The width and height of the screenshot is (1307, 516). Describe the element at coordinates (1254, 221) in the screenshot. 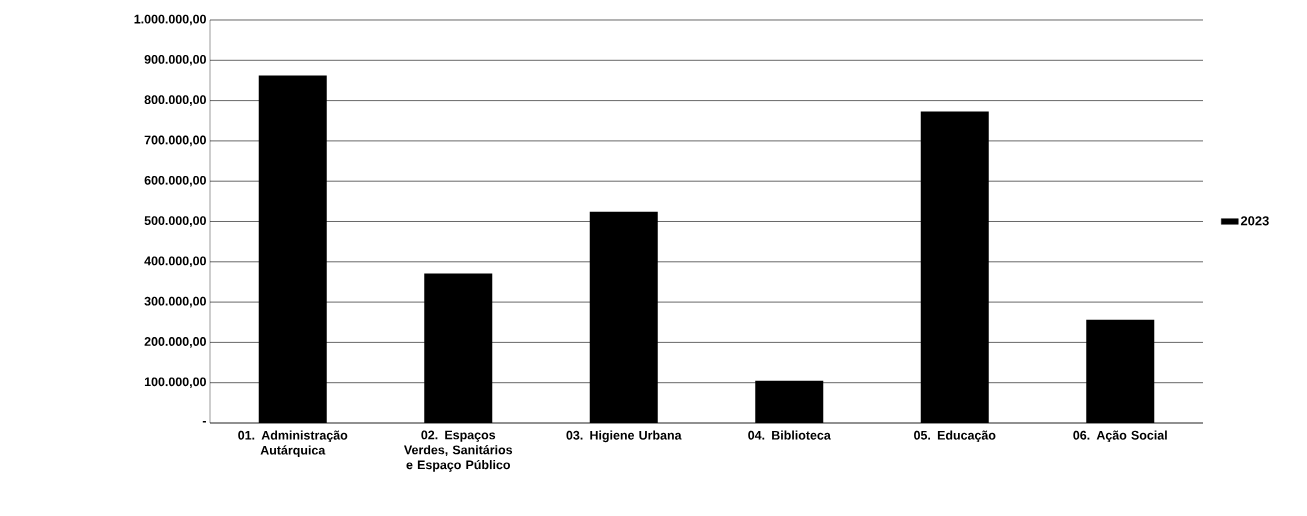

I see `legend-label: 2023` at that location.